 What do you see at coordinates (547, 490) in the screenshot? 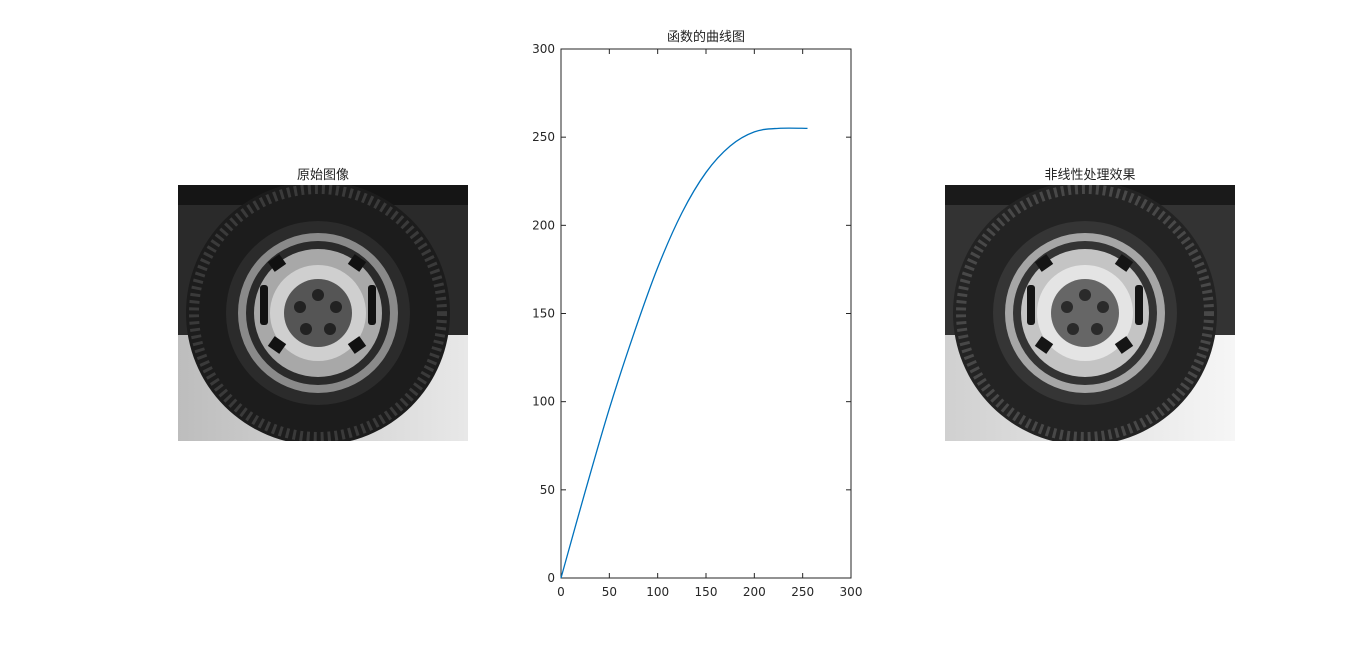
I see `y-tick-label: 50` at bounding box center [547, 490].